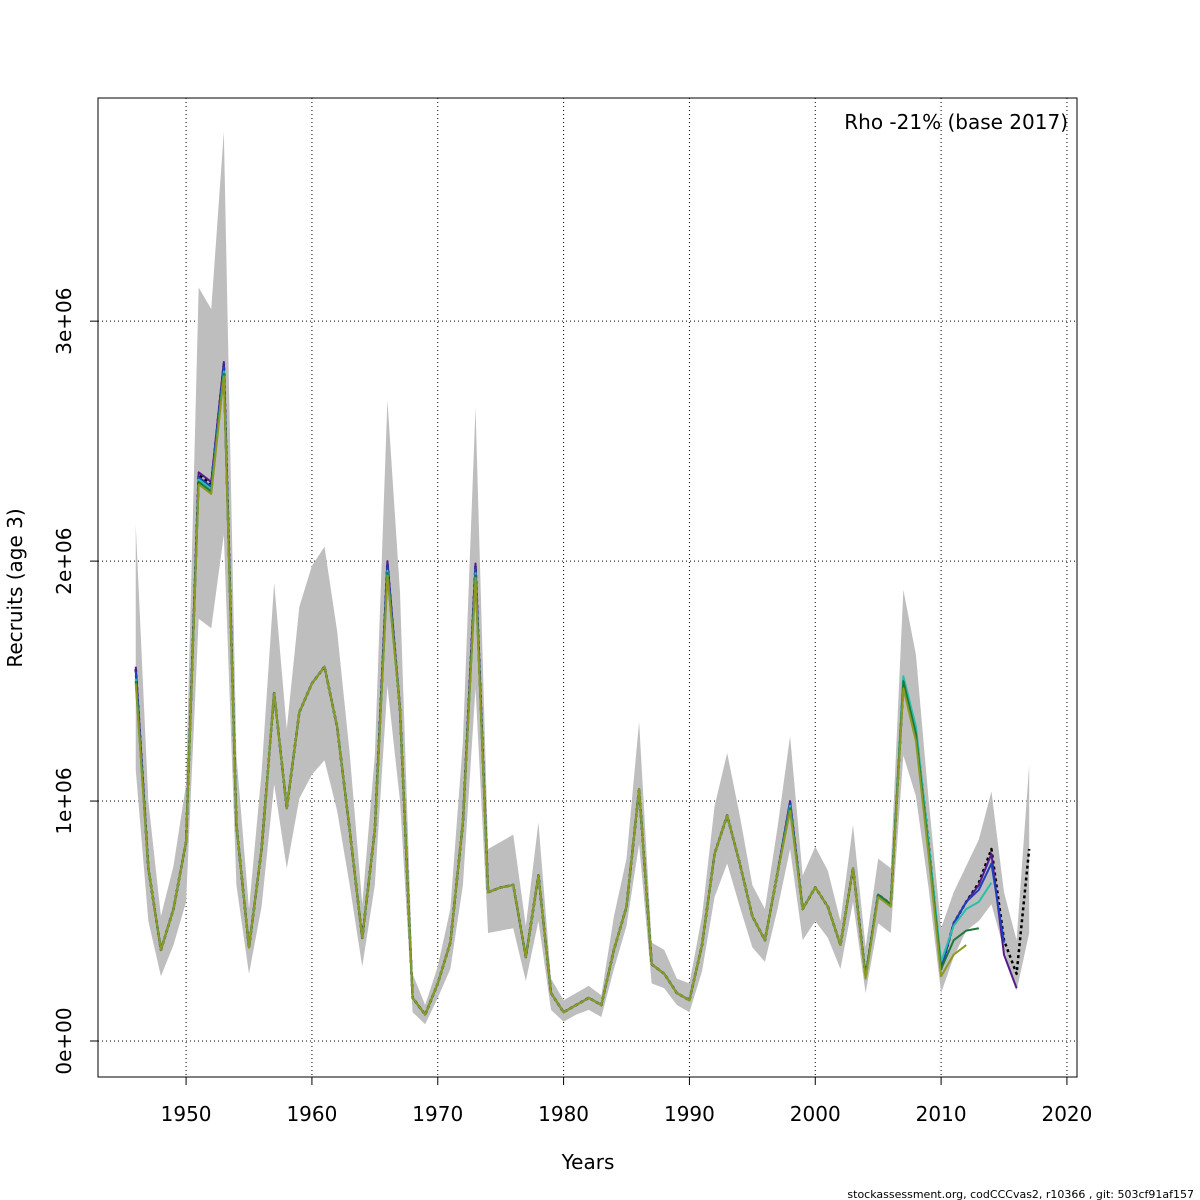 This screenshot has width=1200, height=1200. Describe the element at coordinates (941, 1114) in the screenshot. I see `x-tick-label: 2010` at that location.